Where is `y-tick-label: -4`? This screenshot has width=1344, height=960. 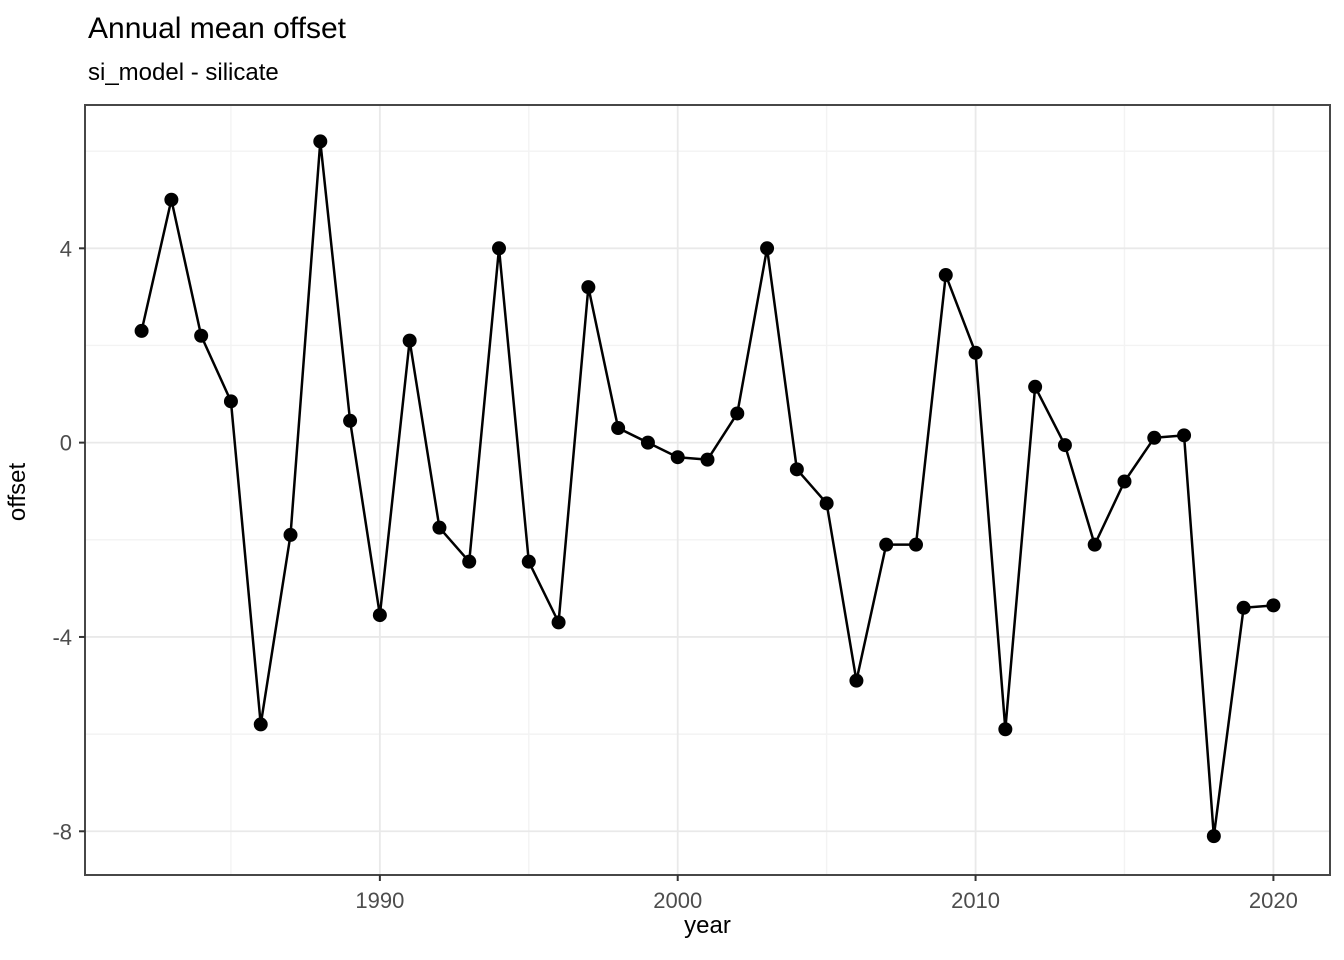
y-tick-label: -4 is located at coordinates (62, 637).